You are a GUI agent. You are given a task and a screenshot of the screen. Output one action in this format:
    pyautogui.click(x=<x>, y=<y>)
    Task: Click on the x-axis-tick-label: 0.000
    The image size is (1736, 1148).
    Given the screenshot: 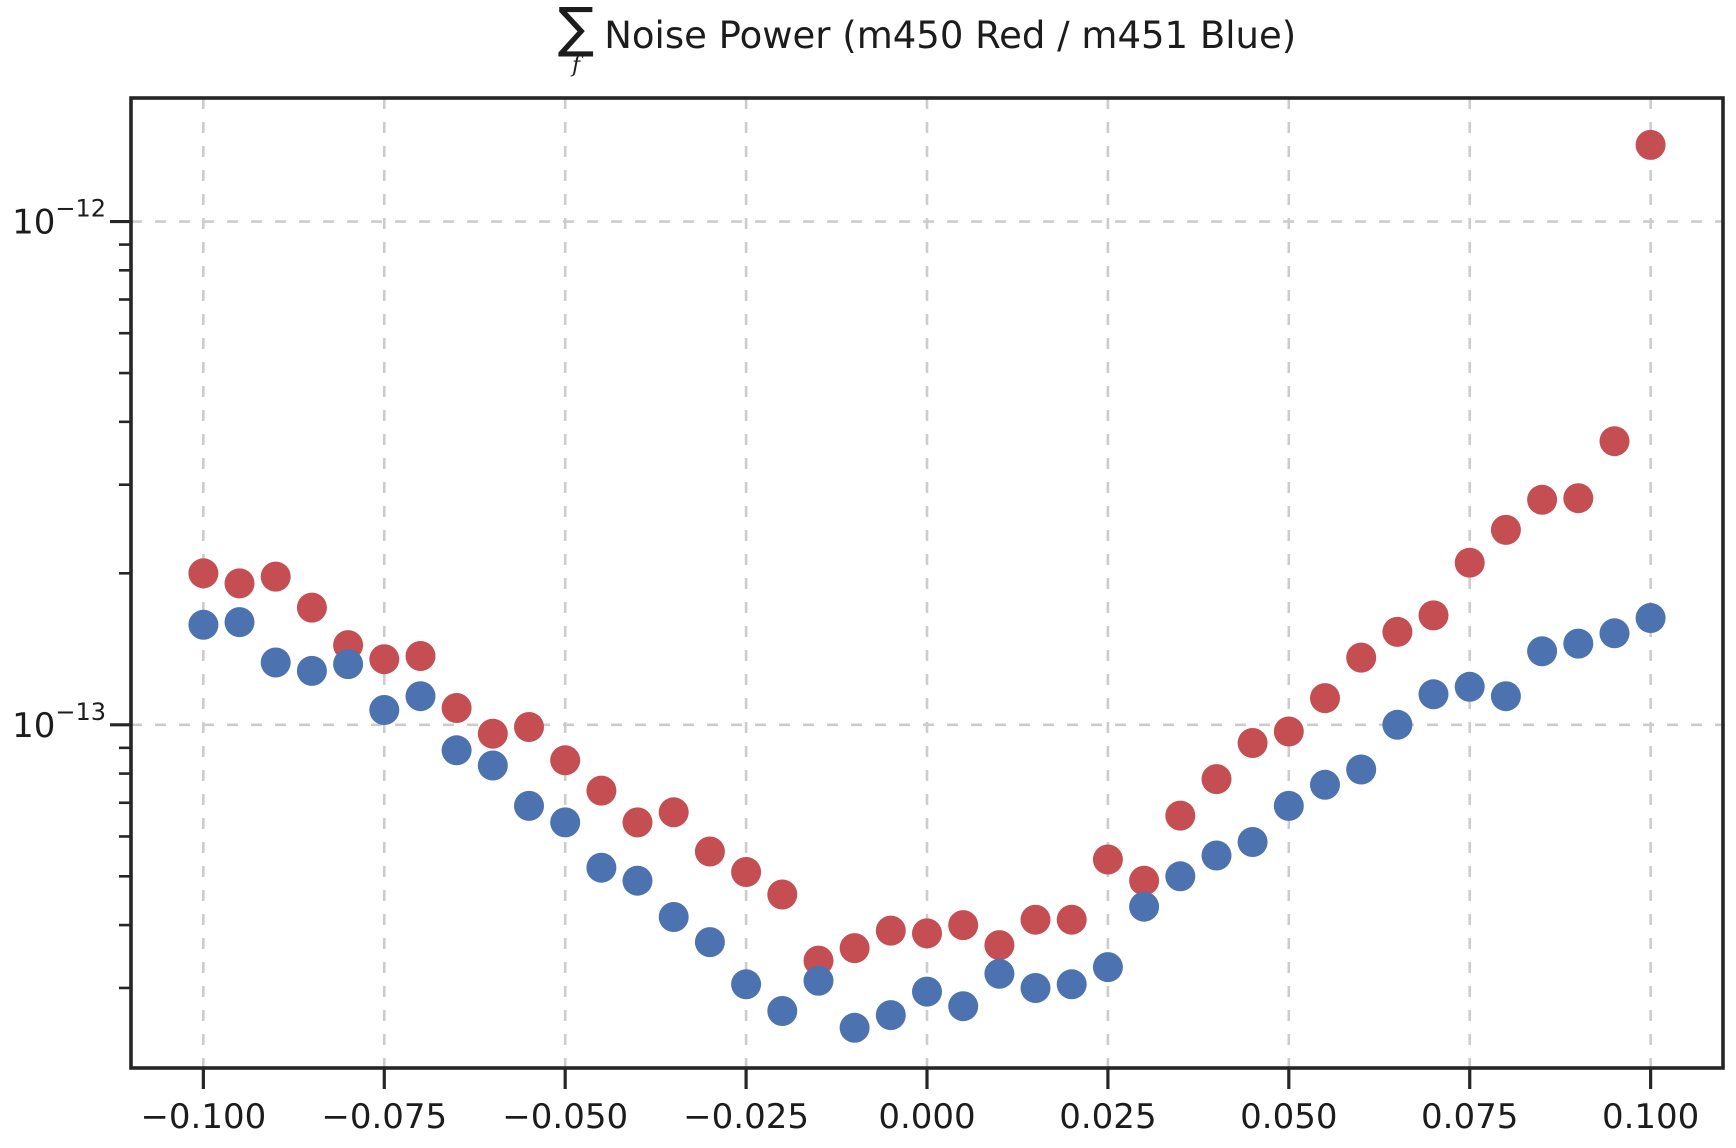 What is the action you would take?
    pyautogui.click(x=926, y=1117)
    